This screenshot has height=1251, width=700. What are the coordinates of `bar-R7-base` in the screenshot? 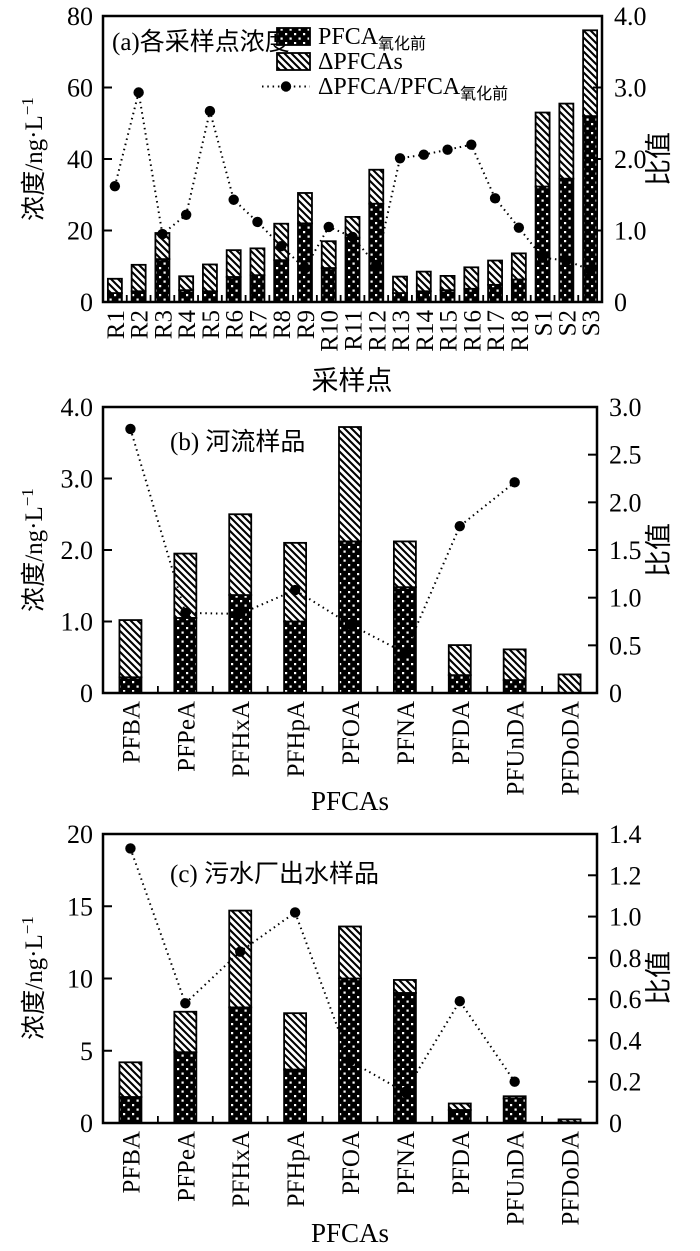 It's located at (257, 288).